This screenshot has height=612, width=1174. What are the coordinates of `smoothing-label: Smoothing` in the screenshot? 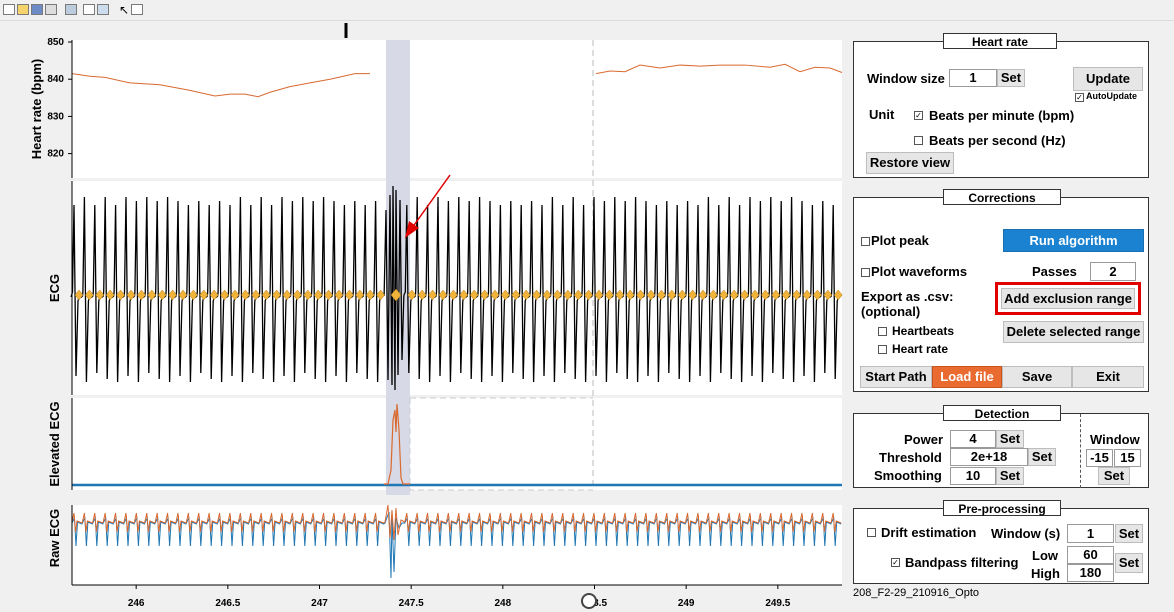 It's located at (908, 475).